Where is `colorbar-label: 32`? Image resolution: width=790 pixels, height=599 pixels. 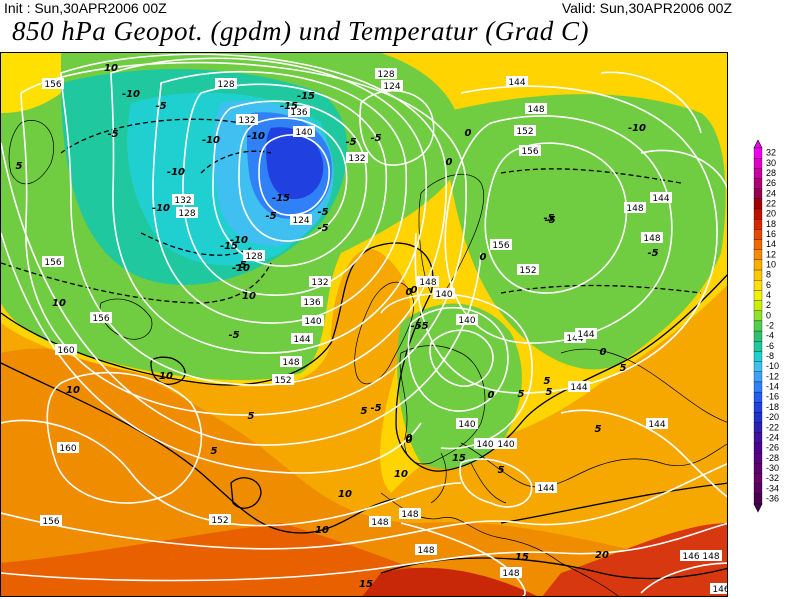
colorbar-label: 32 is located at coordinates (771, 153).